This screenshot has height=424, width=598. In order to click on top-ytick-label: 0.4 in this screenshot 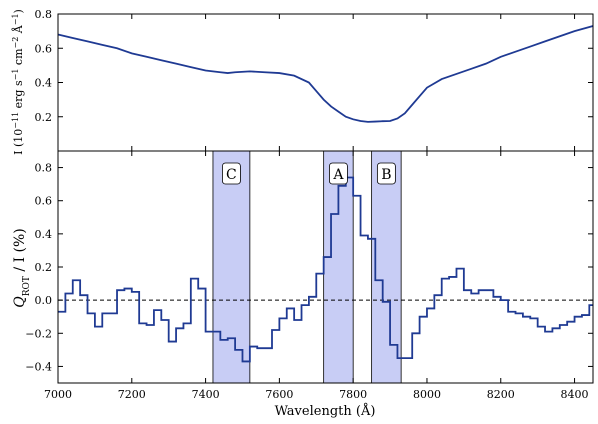, I will do `click(44, 83)`.